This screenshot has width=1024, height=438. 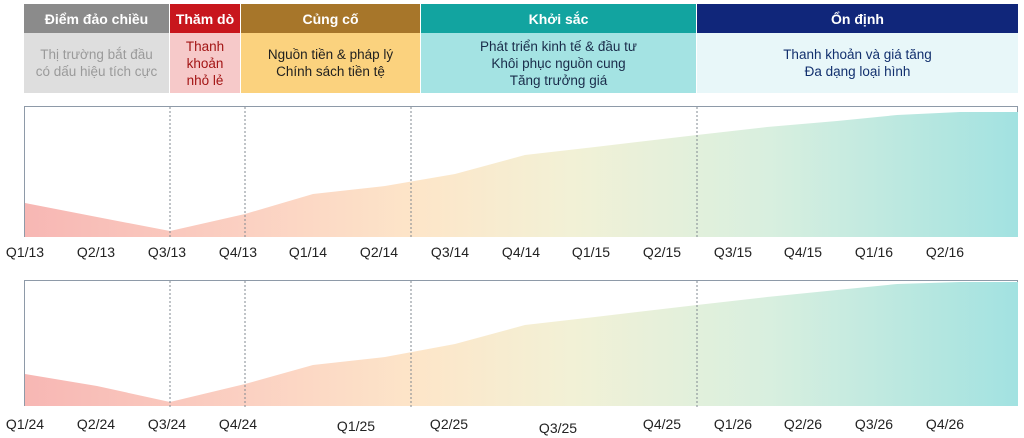 What do you see at coordinates (945, 252) in the screenshot?
I see `x-tick: Q2/16` at bounding box center [945, 252].